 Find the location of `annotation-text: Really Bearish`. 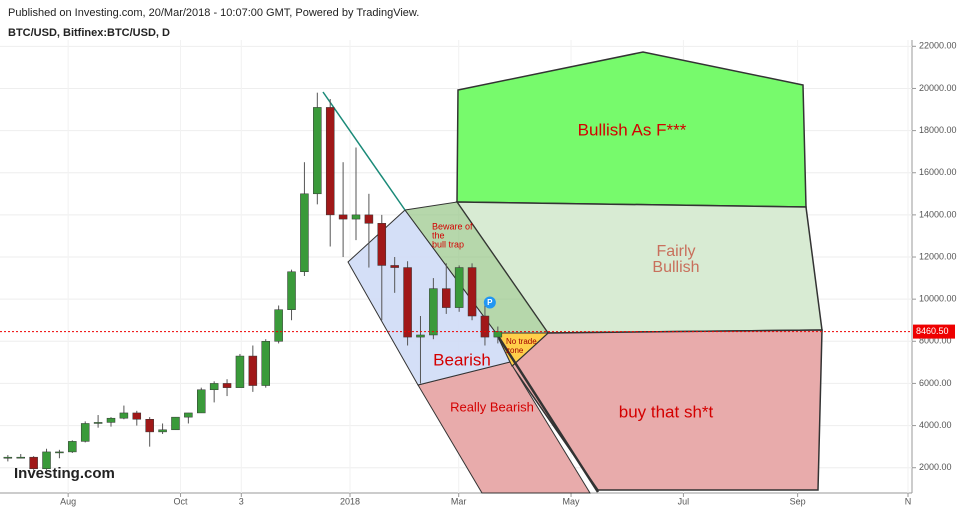

annotation-text: Really Bearish is located at coordinates (492, 406).